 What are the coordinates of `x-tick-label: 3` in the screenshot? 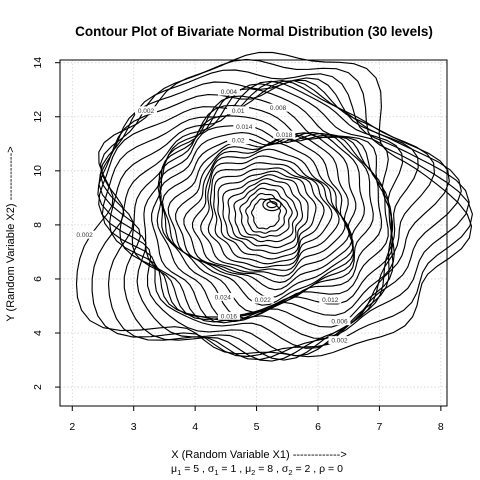 It's located at (134, 427).